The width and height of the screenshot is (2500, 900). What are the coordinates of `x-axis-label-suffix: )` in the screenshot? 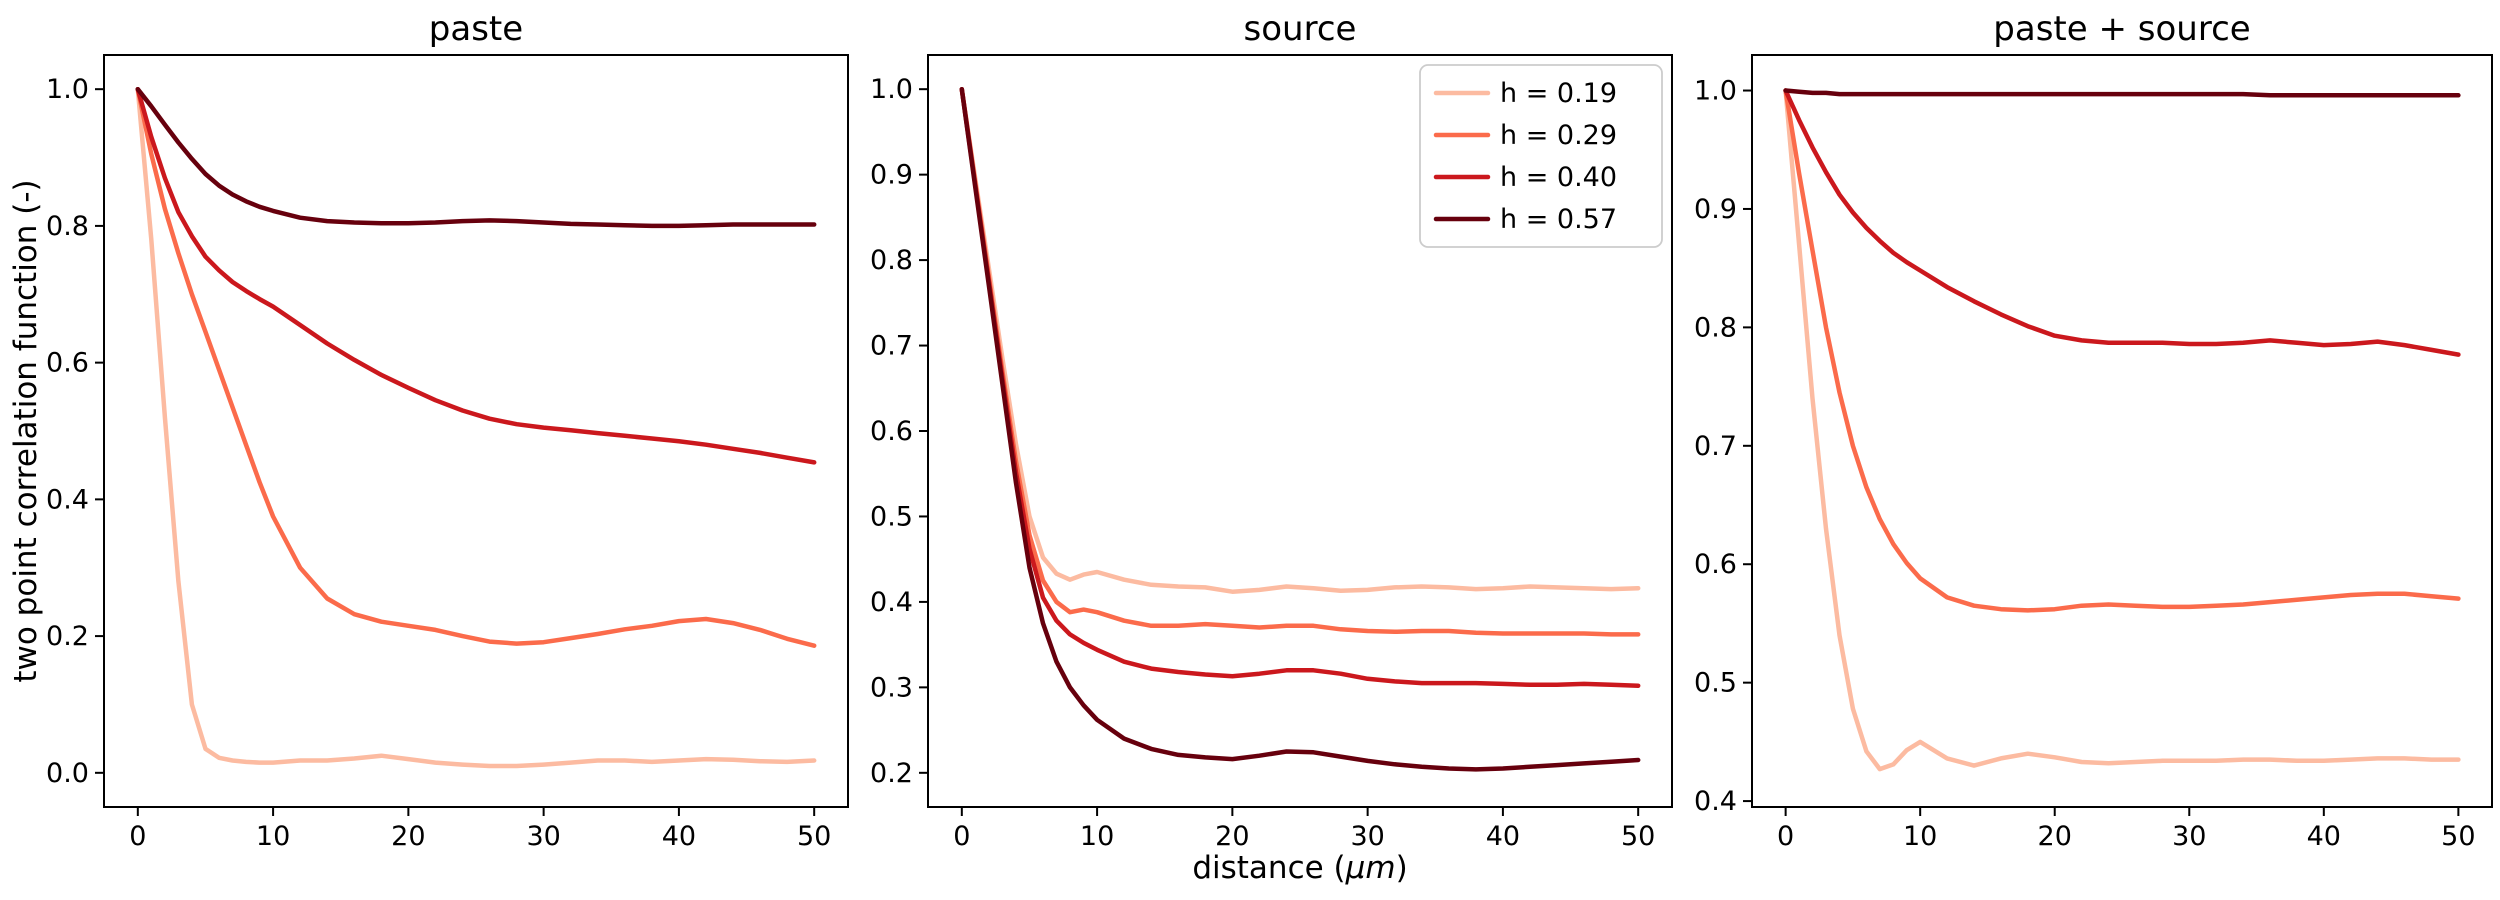 It's located at (1401, 868).